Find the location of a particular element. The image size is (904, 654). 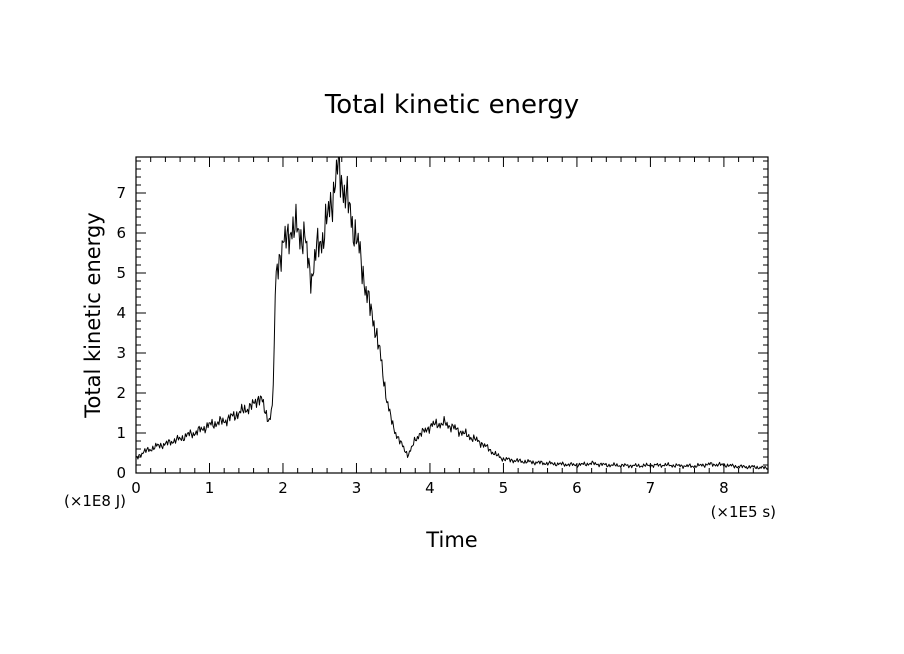

x-tick-label: 3 is located at coordinates (357, 488).